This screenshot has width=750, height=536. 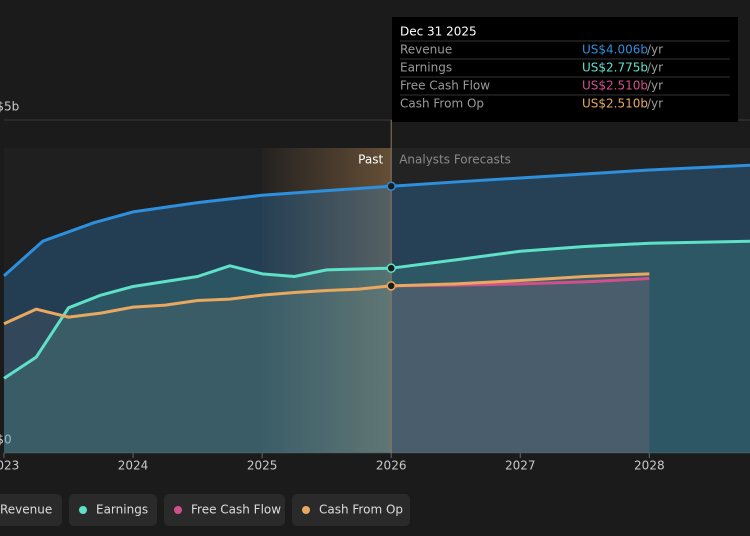 I want to click on x-tick-label: 2026, so click(x=391, y=466).